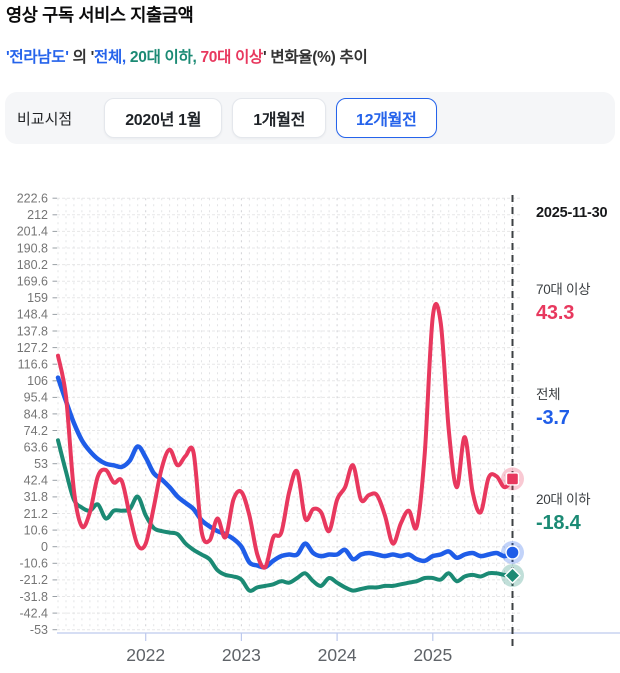 The image size is (620, 673). What do you see at coordinates (32, 199) in the screenshot?
I see `svg-text: 222.6` at bounding box center [32, 199].